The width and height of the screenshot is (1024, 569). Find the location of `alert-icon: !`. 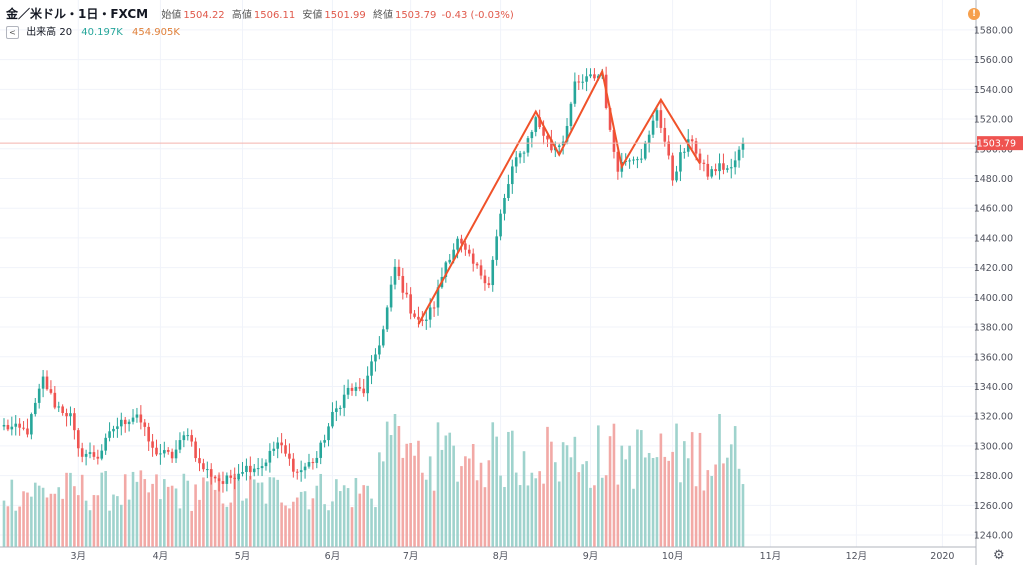

alert-icon: ! is located at coordinates (974, 14).